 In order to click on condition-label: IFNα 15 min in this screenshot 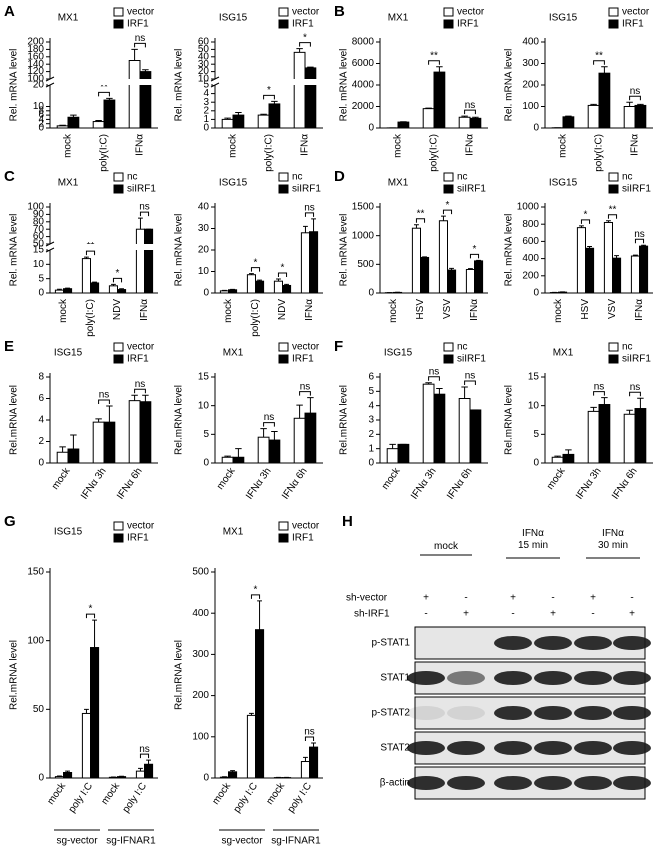, I will do `click(532, 539)`.